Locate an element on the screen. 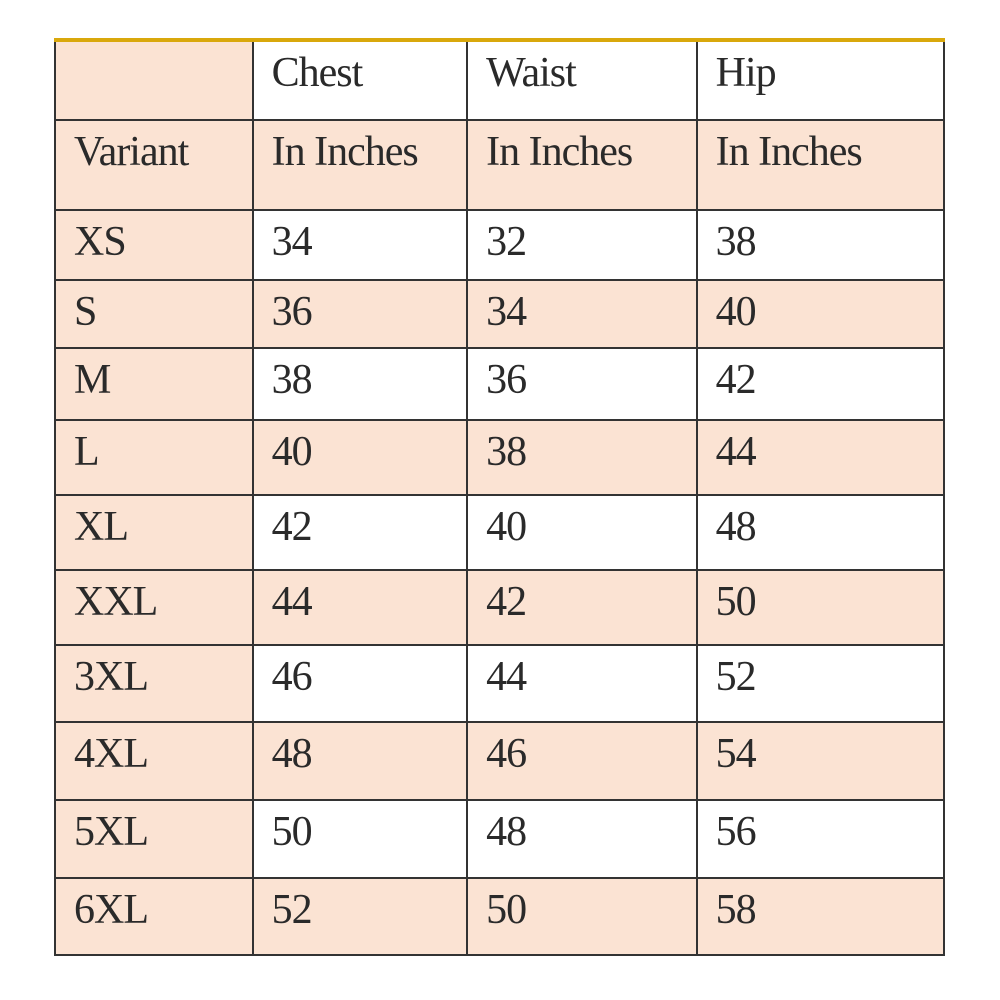 This screenshot has height=1000, width=1000. hip-cell-text: 56 is located at coordinates (736, 832).